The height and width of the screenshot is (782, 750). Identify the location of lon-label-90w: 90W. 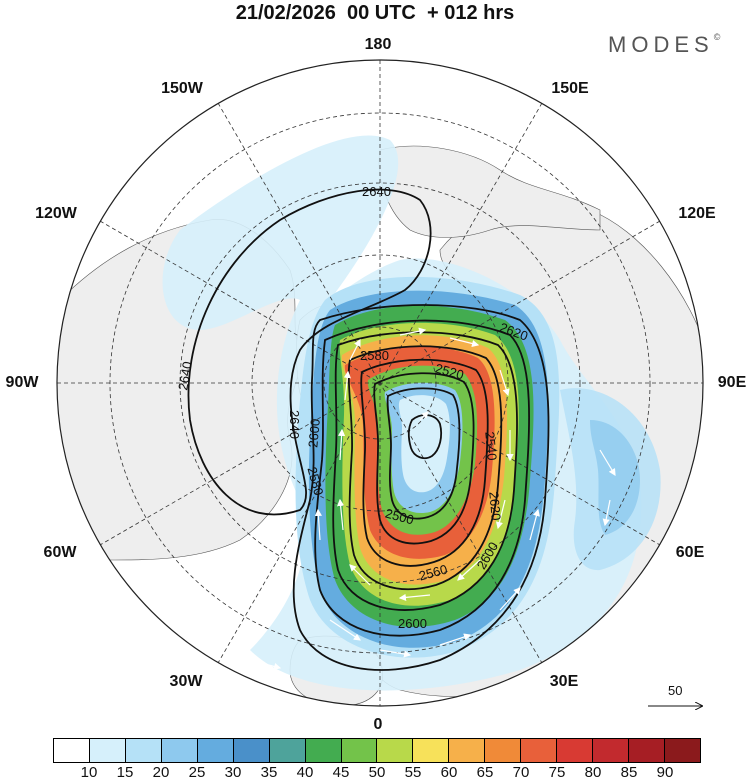
(22, 382).